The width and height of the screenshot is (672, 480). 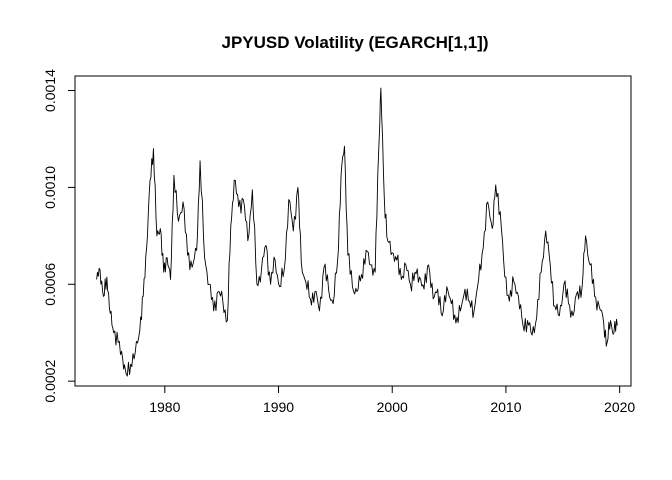 I want to click on y-tick-label: 0.0002, so click(x=50, y=381).